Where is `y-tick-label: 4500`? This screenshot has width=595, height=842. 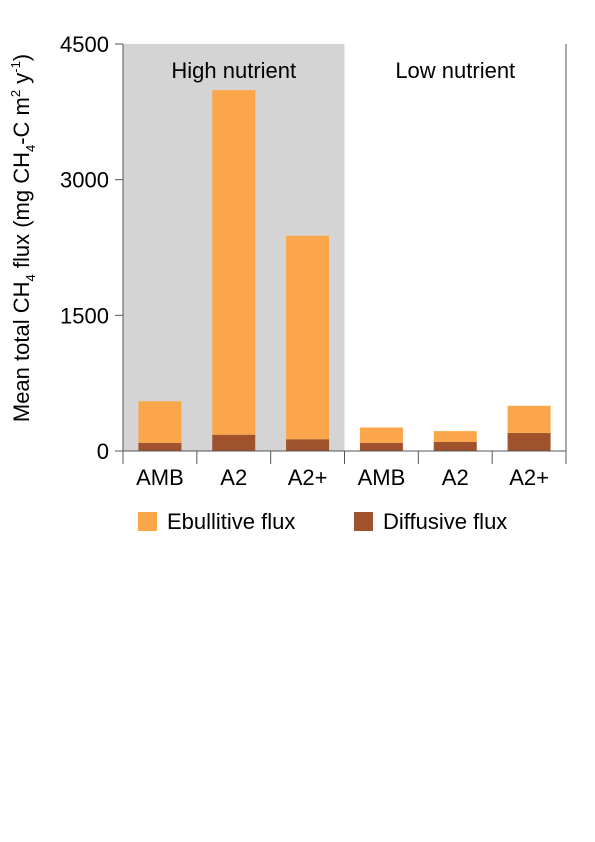 y-tick-label: 4500 is located at coordinates (84, 44).